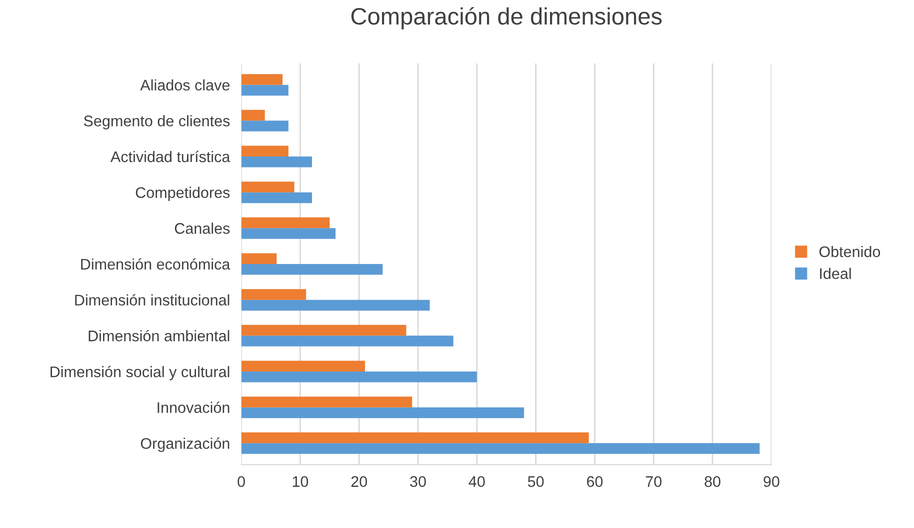  Describe the element at coordinates (202, 228) in the screenshot. I see `y-tick-label: Canales` at that location.